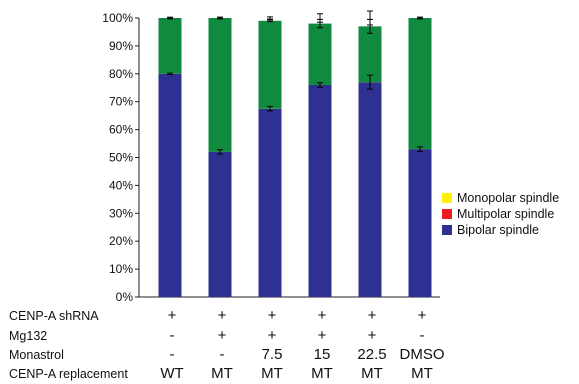 This screenshot has width=579, height=384. Describe the element at coordinates (121, 74) in the screenshot. I see `y-tick-label: 80%` at that location.